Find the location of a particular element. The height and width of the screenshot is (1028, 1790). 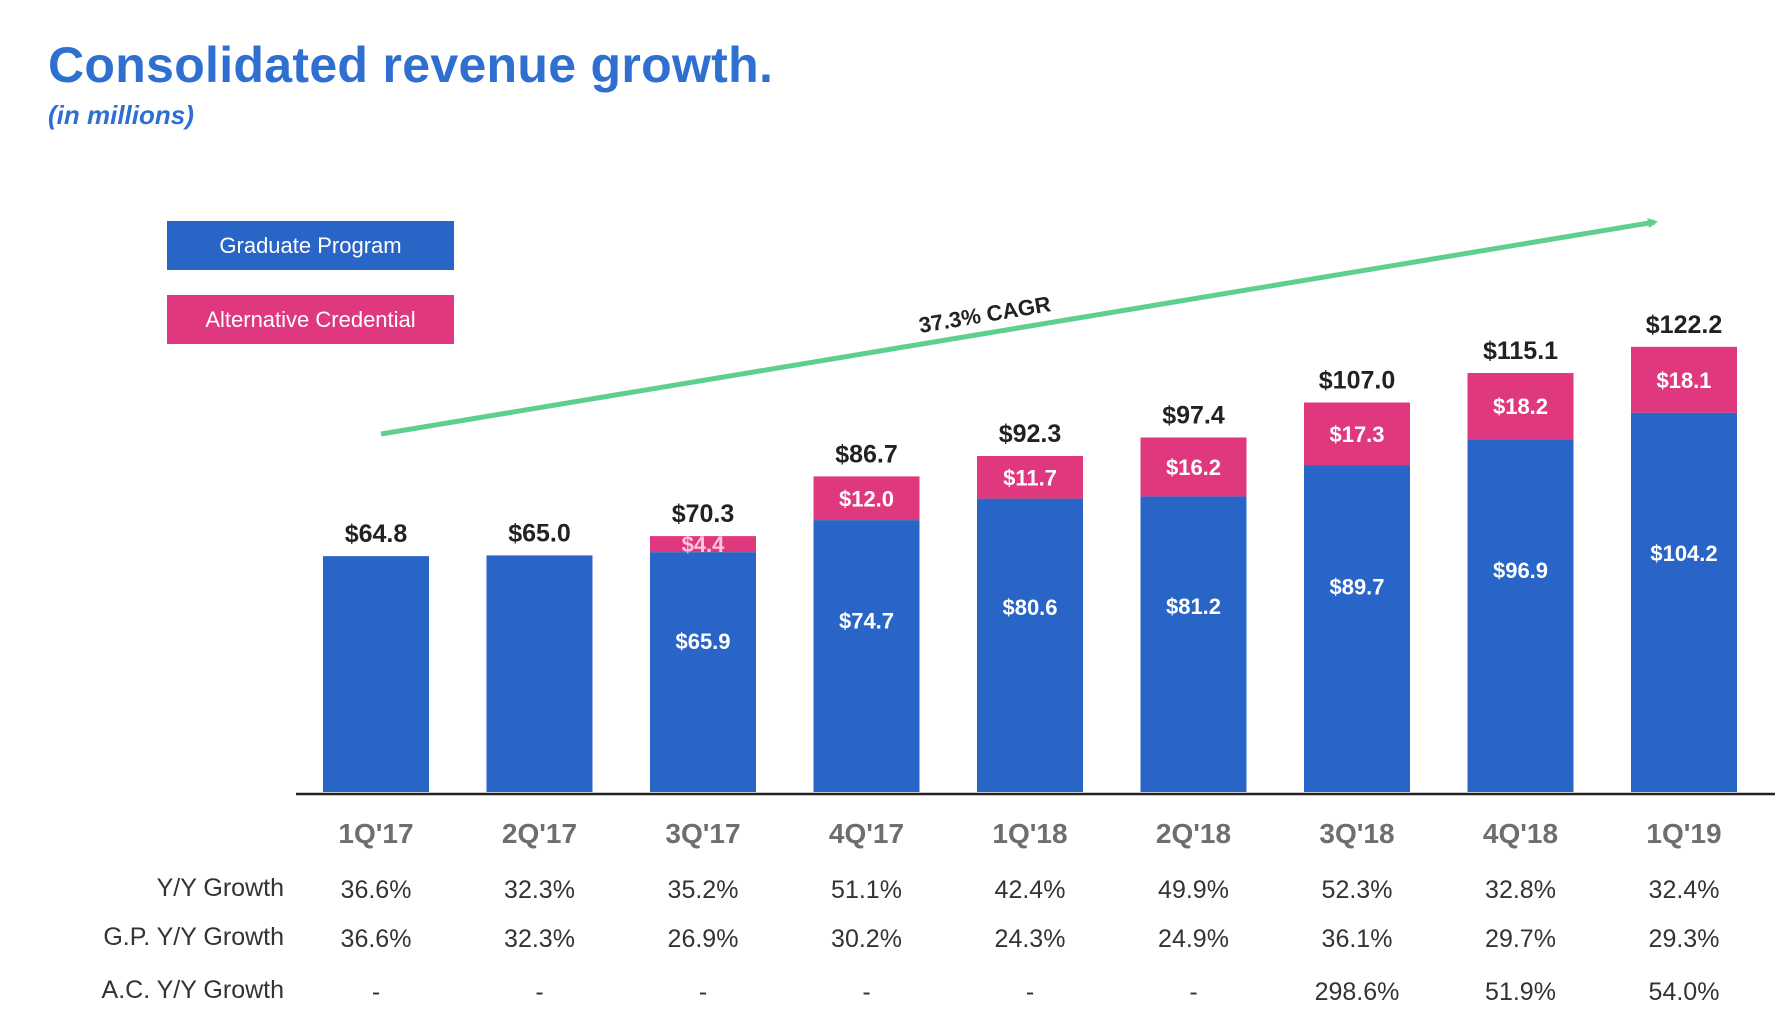

table-cell: 49.9% is located at coordinates (1193, 890).